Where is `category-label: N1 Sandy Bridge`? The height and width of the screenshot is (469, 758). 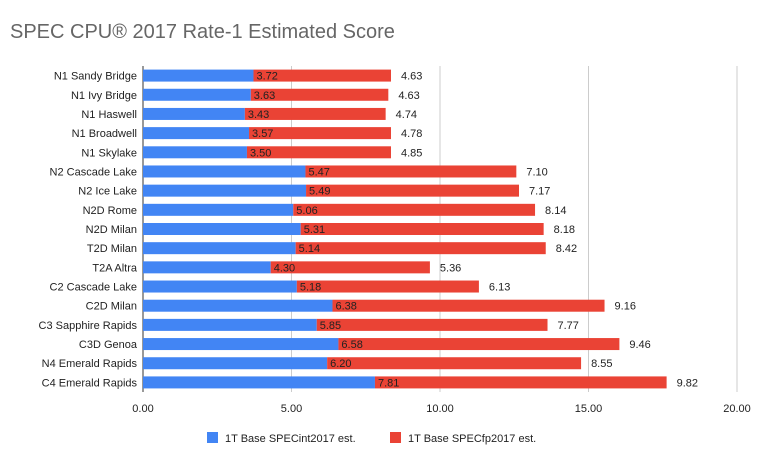 category-label: N1 Sandy Bridge is located at coordinates (95, 77).